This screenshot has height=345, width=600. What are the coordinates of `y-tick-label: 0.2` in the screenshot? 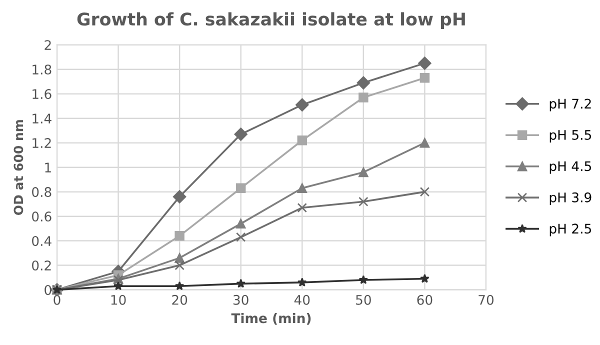 It's located at (41, 265).